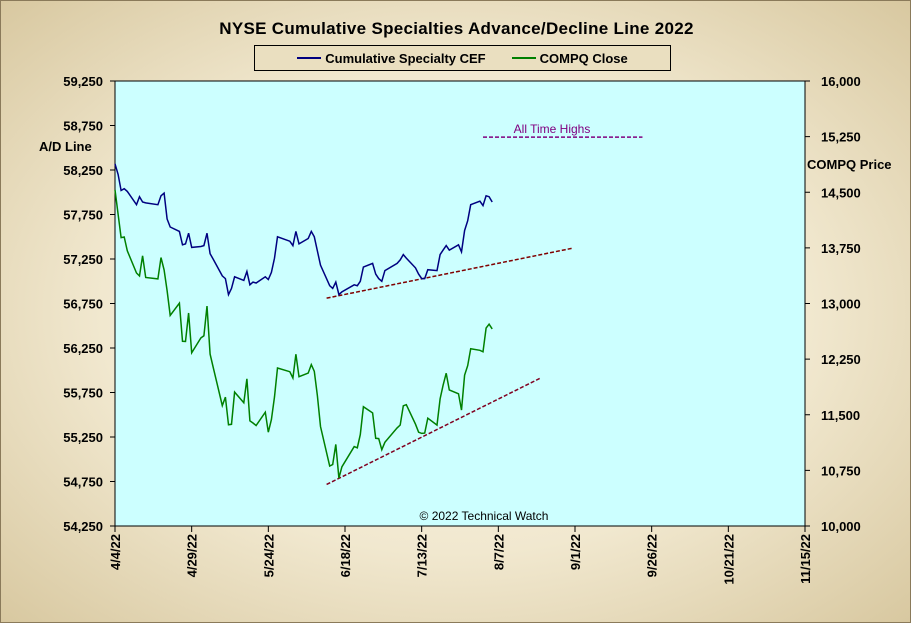  Describe the element at coordinates (841, 248) in the screenshot. I see `y-right-tick-label: 13,750` at that location.